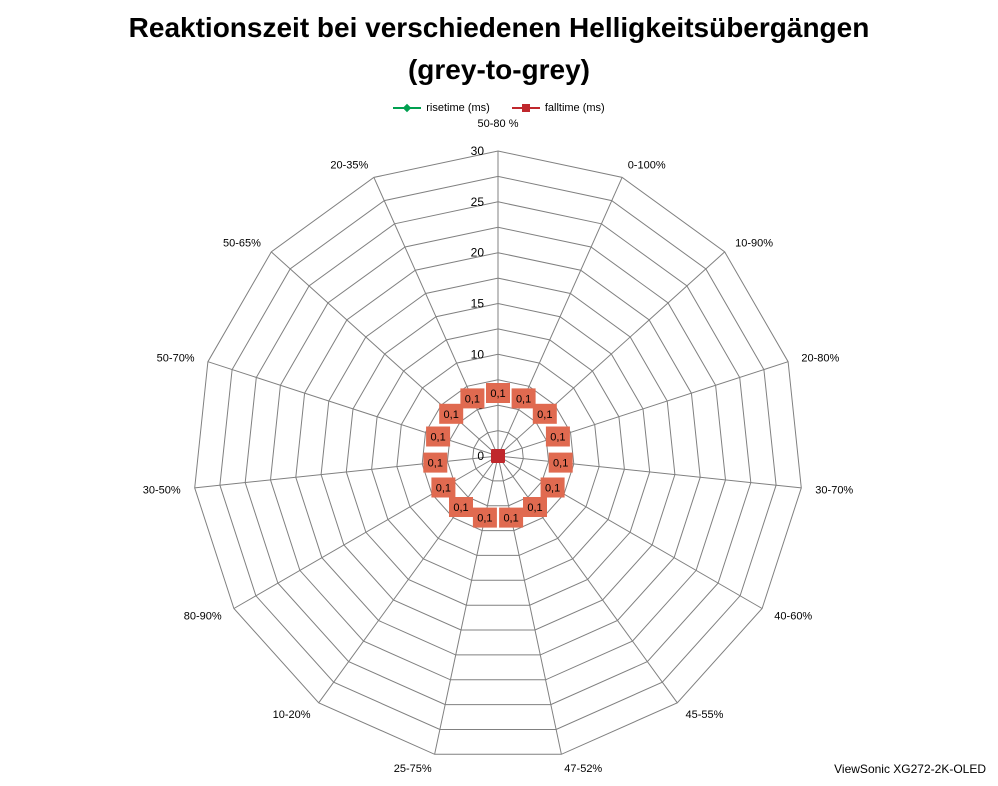 The image size is (998, 786). Describe the element at coordinates (793, 617) in the screenshot. I see `category-label: 40-60%` at that location.